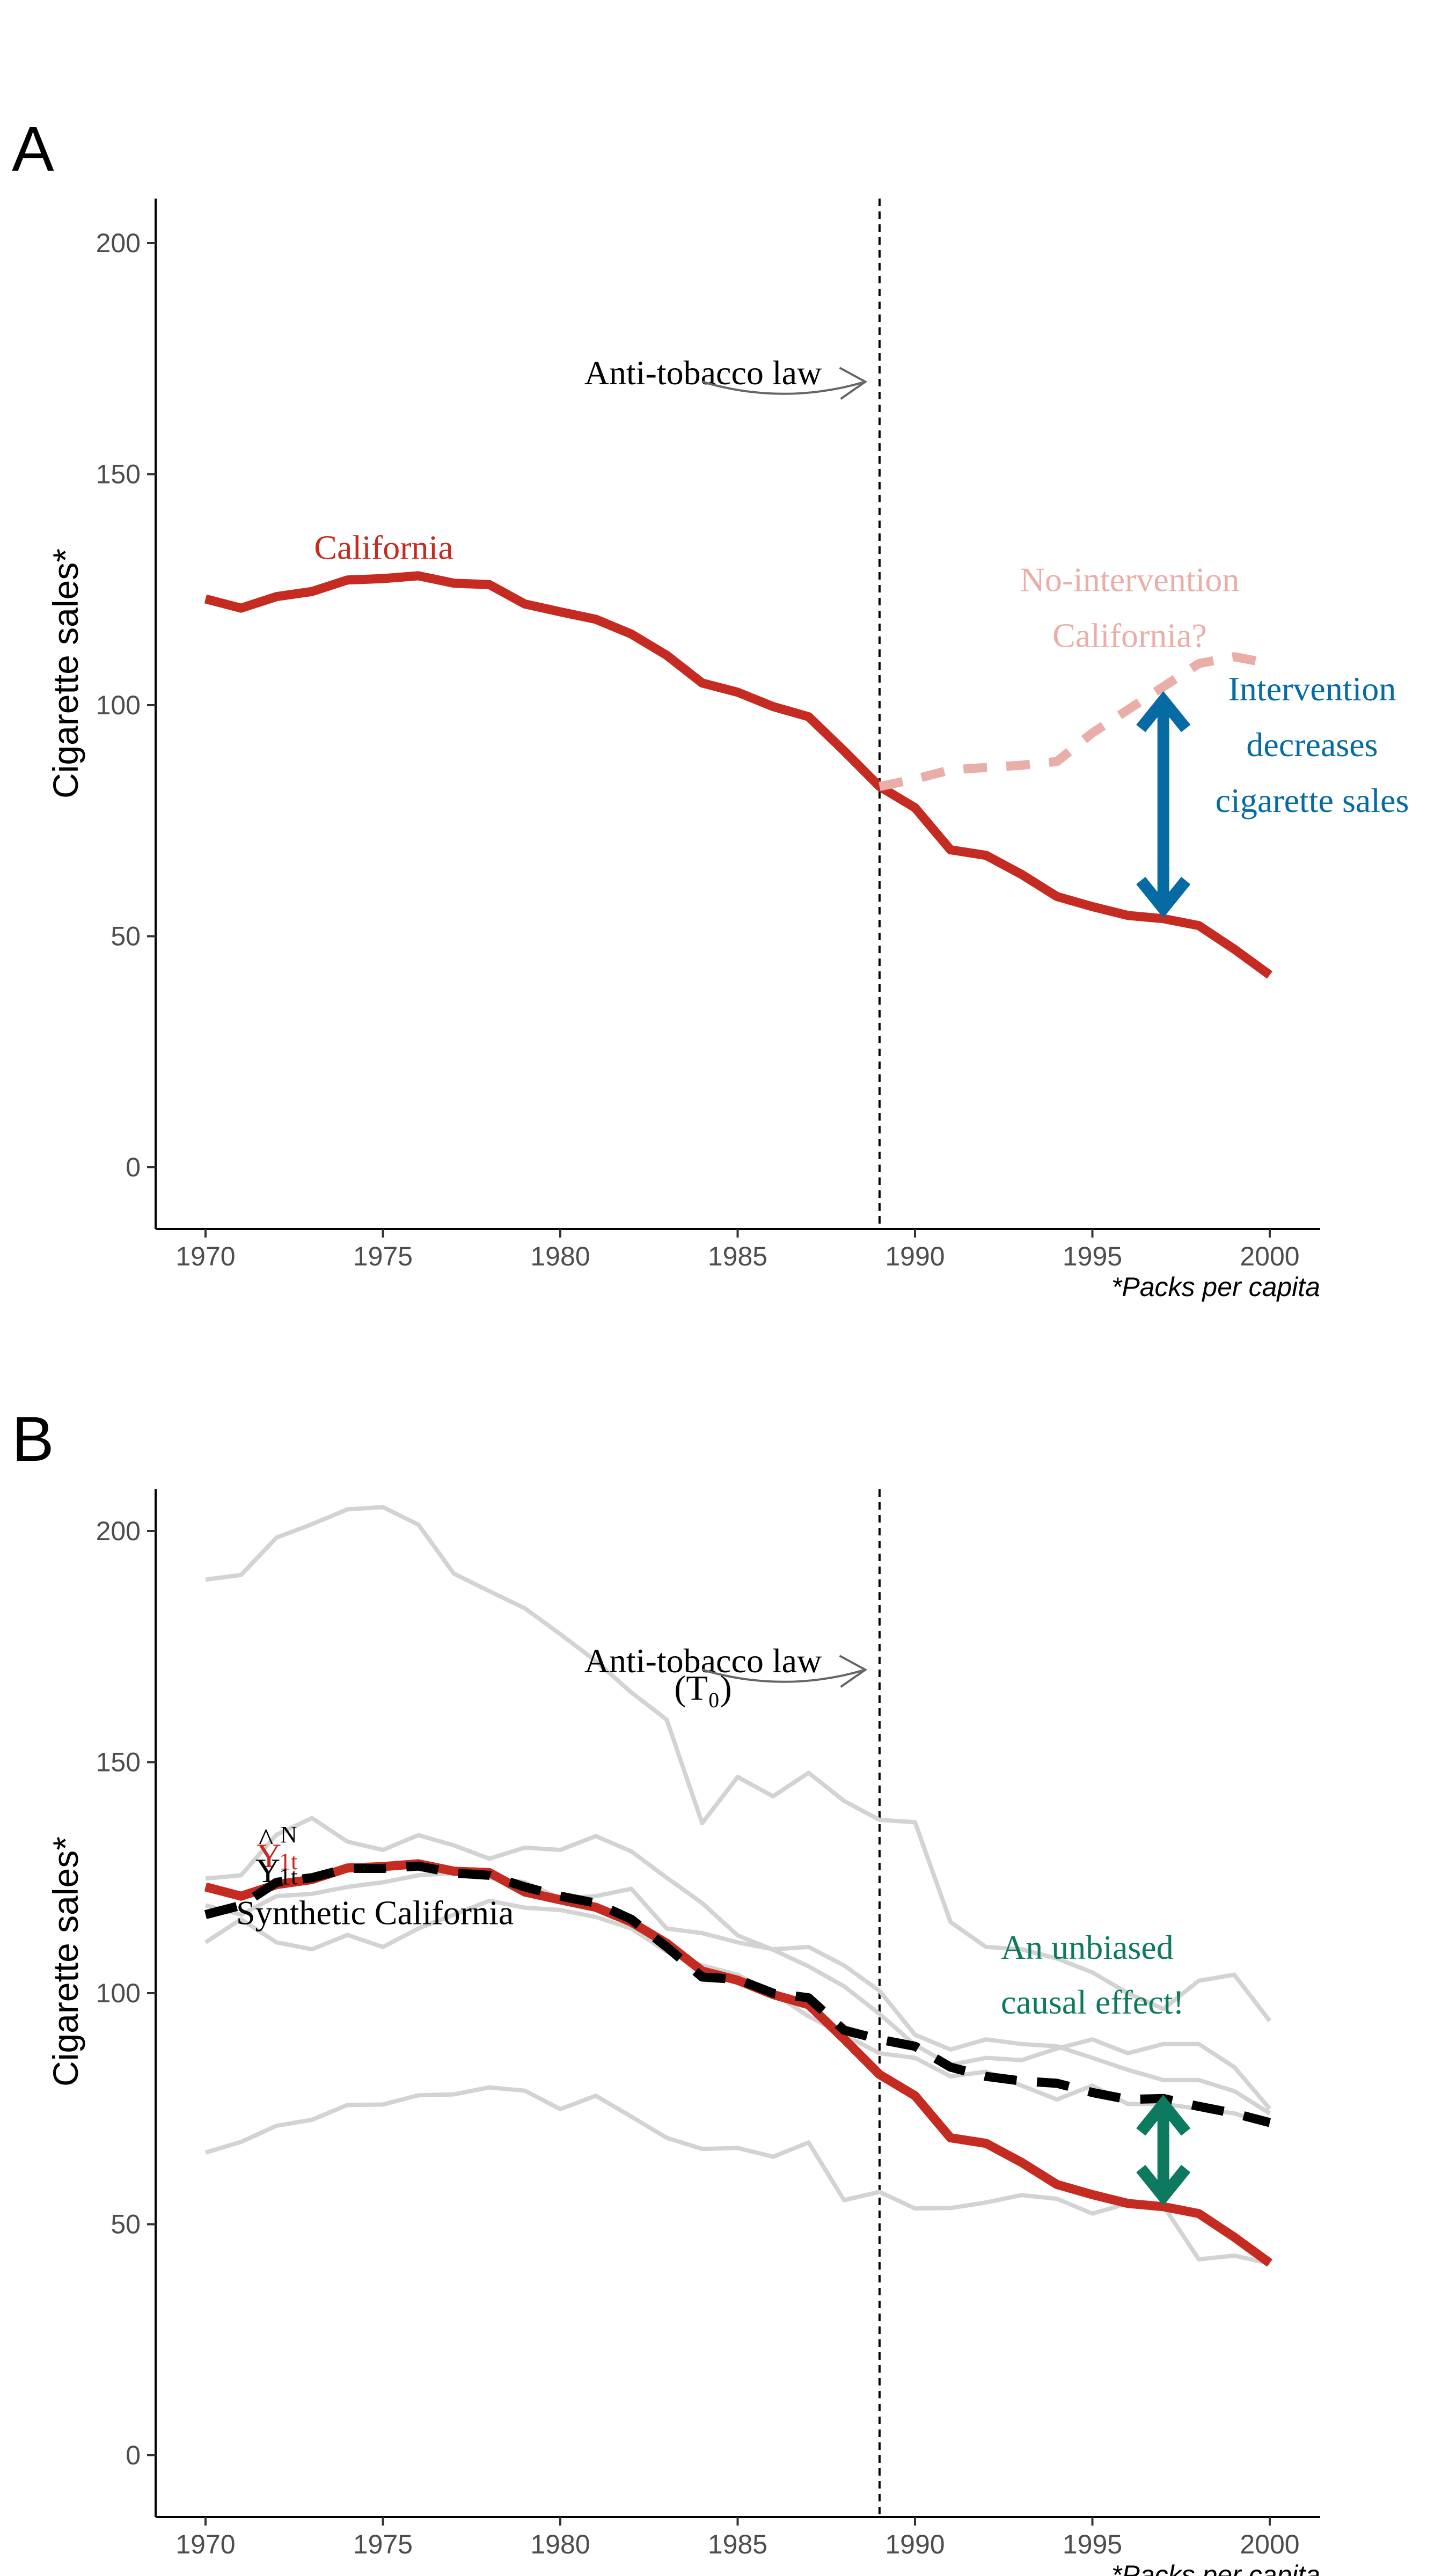 The height and width of the screenshot is (2576, 1449). Describe the element at coordinates (288, 1876) in the screenshot. I see `y-subscript: 1t` at that location.